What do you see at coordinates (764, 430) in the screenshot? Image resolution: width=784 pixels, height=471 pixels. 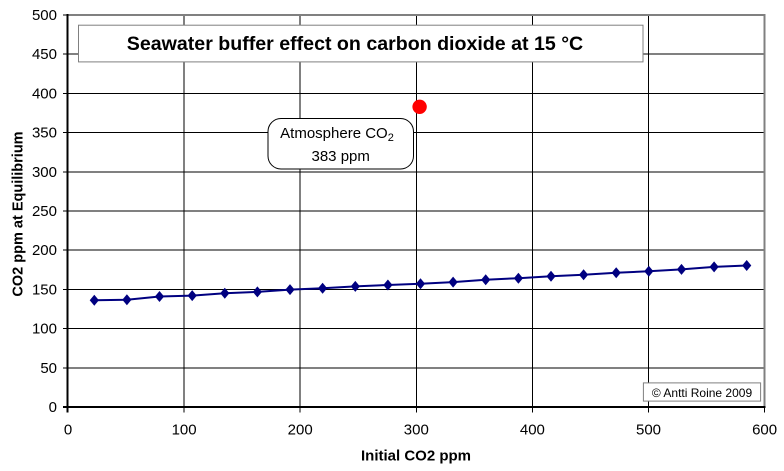 I see `svg-text: 600` at bounding box center [764, 430].